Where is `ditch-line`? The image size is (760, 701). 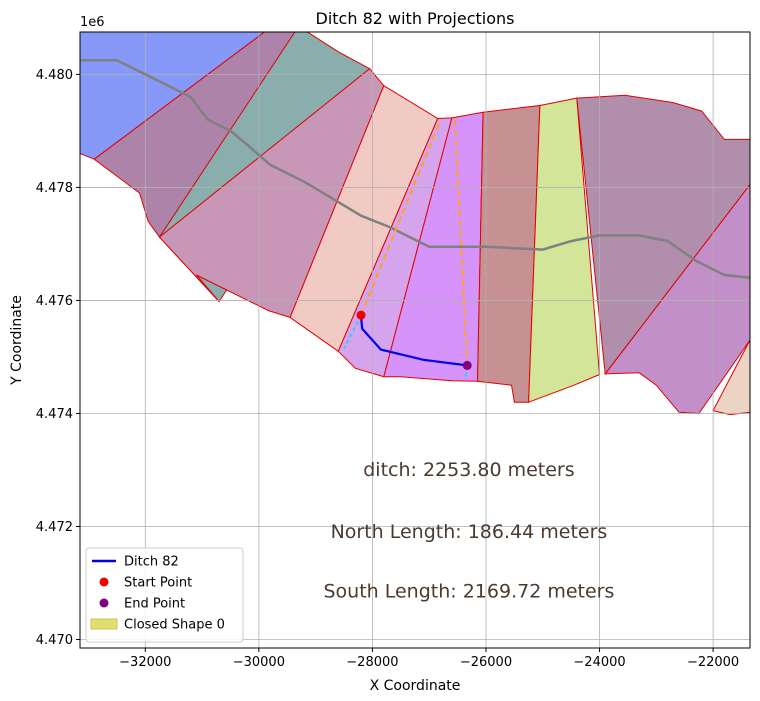 ditch-line is located at coordinates (414, 342).